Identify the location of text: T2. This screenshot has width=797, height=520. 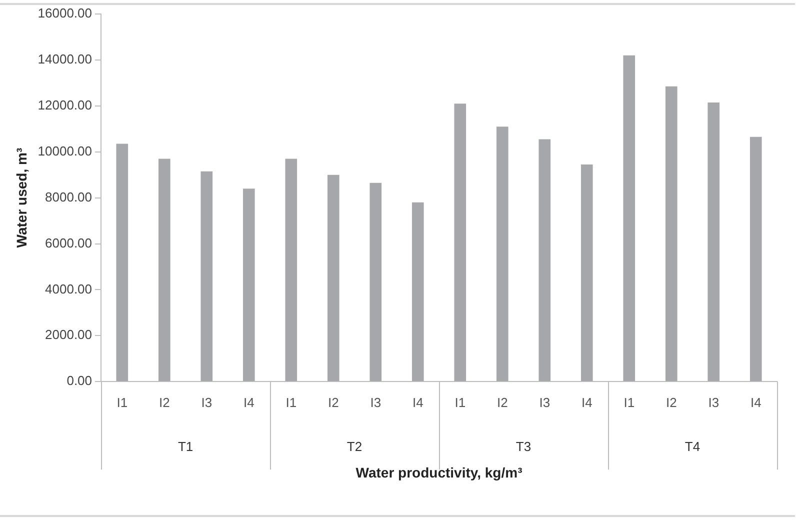
(354, 446).